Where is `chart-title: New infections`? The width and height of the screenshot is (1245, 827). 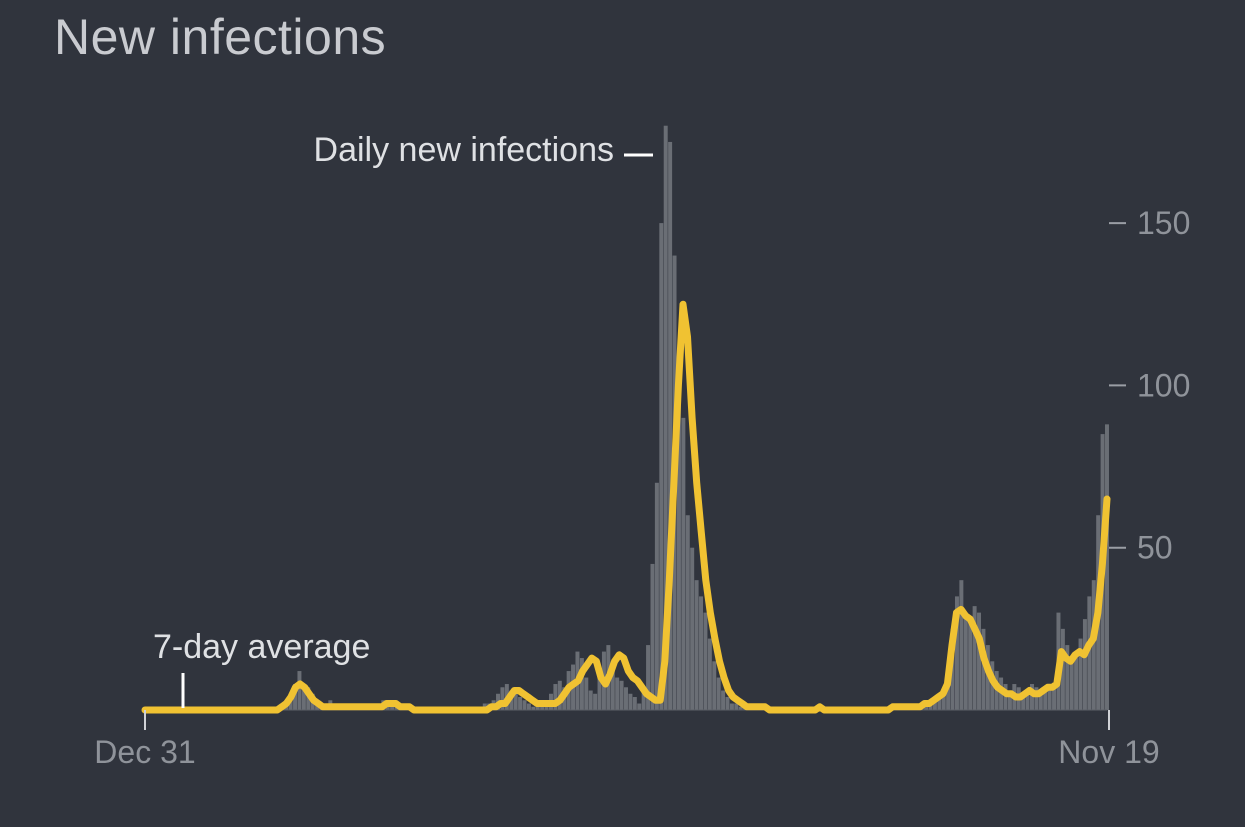 chart-title: New infections is located at coordinates (220, 37).